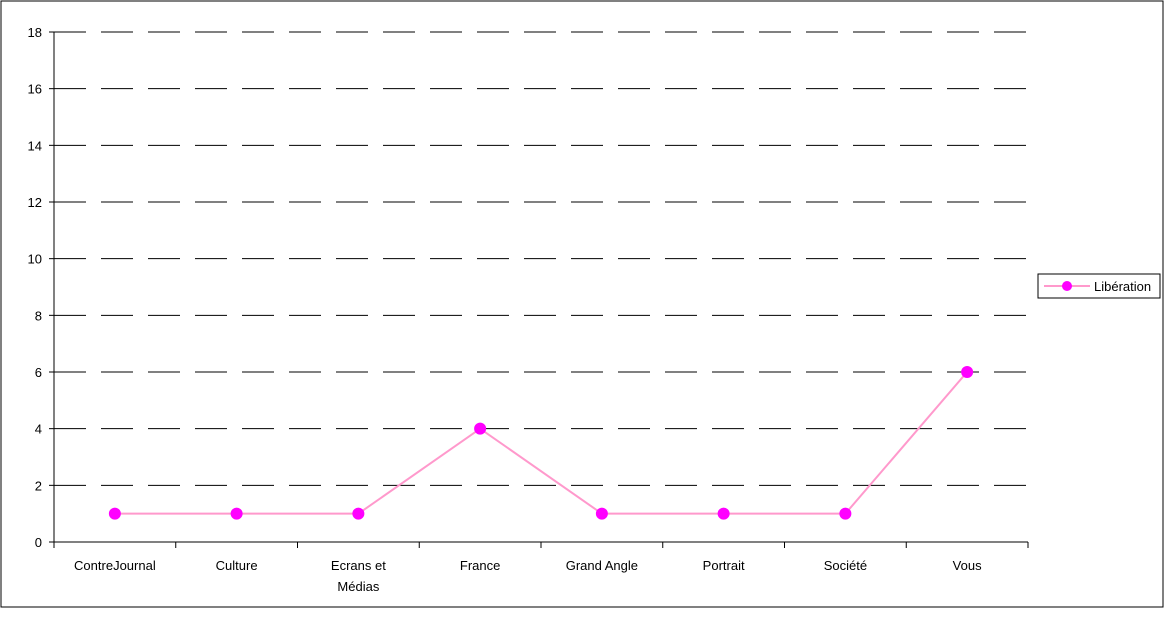 The height and width of the screenshot is (617, 1164). I want to click on x-tick-label-line: Médias, so click(358, 586).